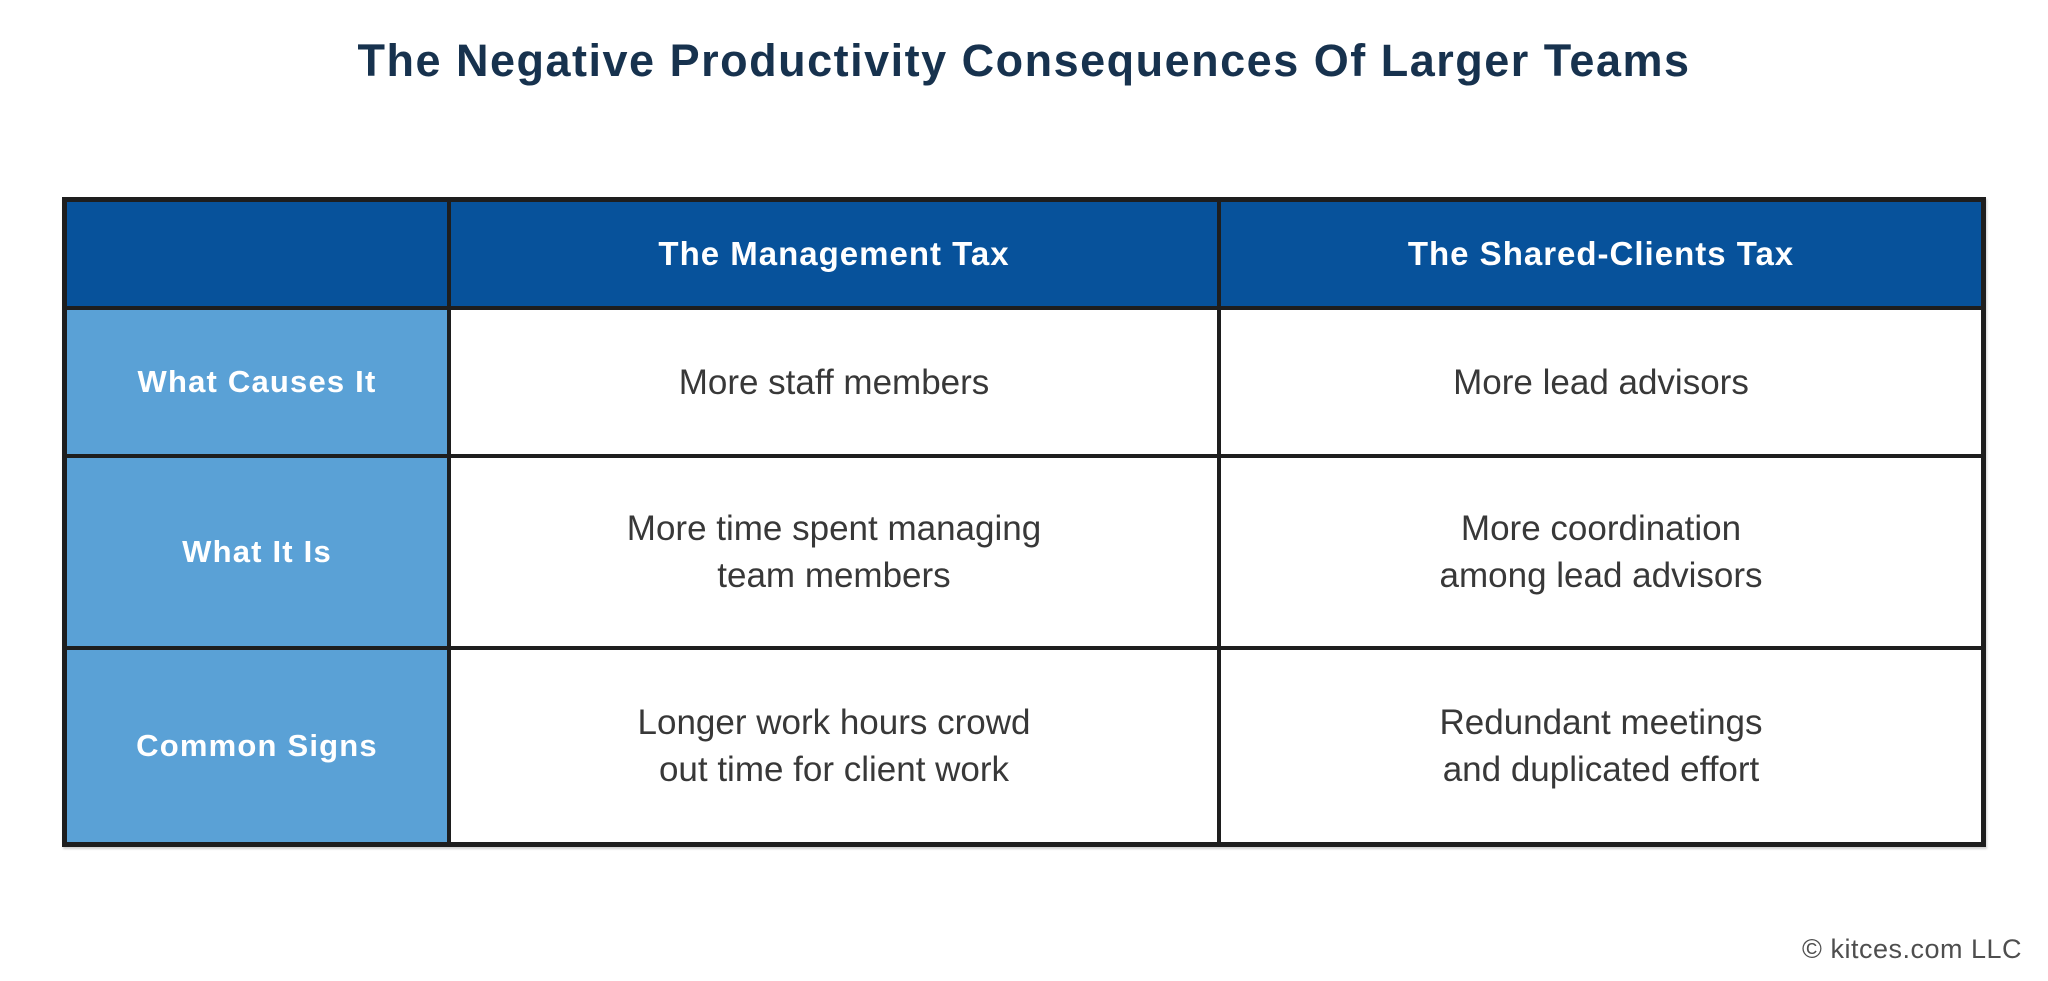 This screenshot has height=981, width=2048. Describe the element at coordinates (257, 746) in the screenshot. I see `row-label-common-signs: Common Signs` at that location.